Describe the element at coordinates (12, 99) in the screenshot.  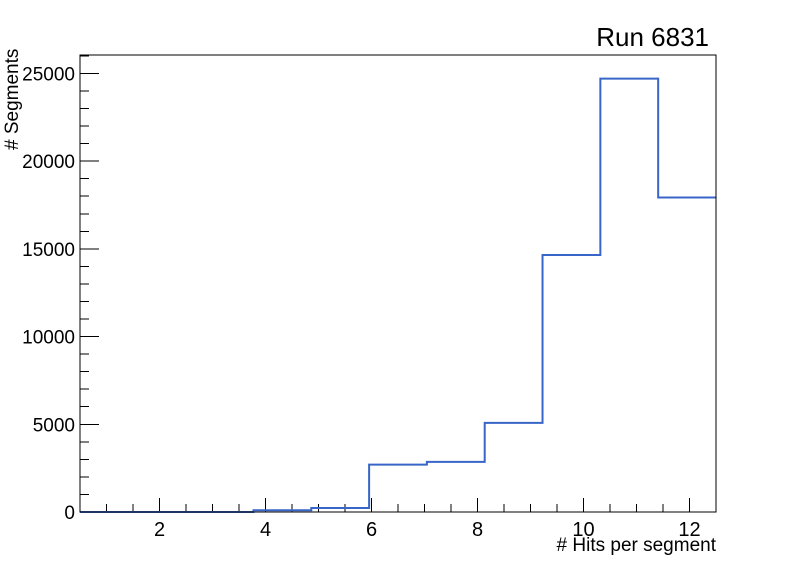
I see `y-axis-title: # Segments` at that location.